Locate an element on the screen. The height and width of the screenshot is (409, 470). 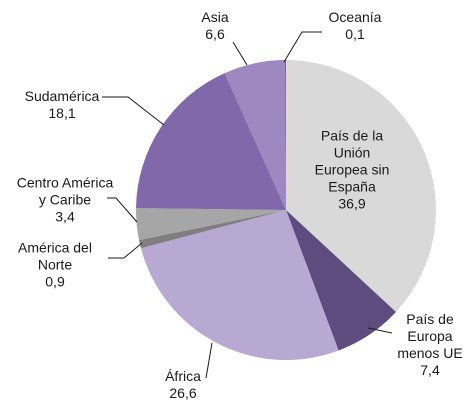
value-label: 3,4 is located at coordinates (65, 216).